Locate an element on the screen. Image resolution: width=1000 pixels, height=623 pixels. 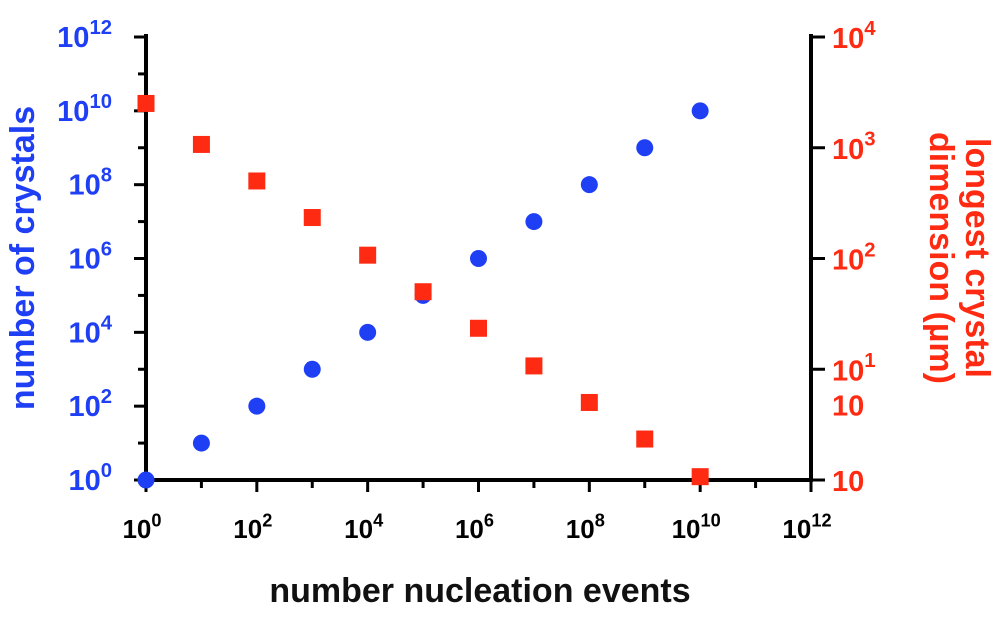
x-tick-label-exponent: 10 is located at coordinates (711, 520).